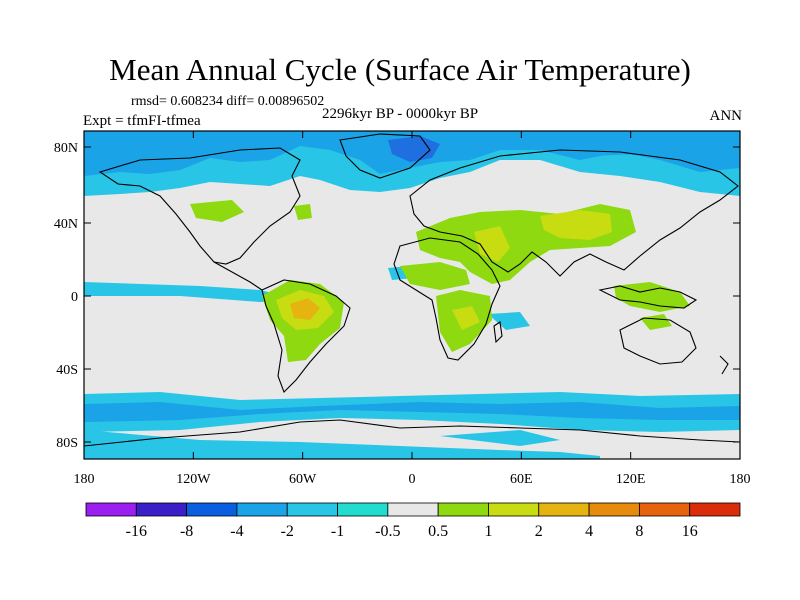 This screenshot has width=800, height=600. What do you see at coordinates (387, 531) in the screenshot?
I see `colorbar-tick-label: -0.5` at bounding box center [387, 531].